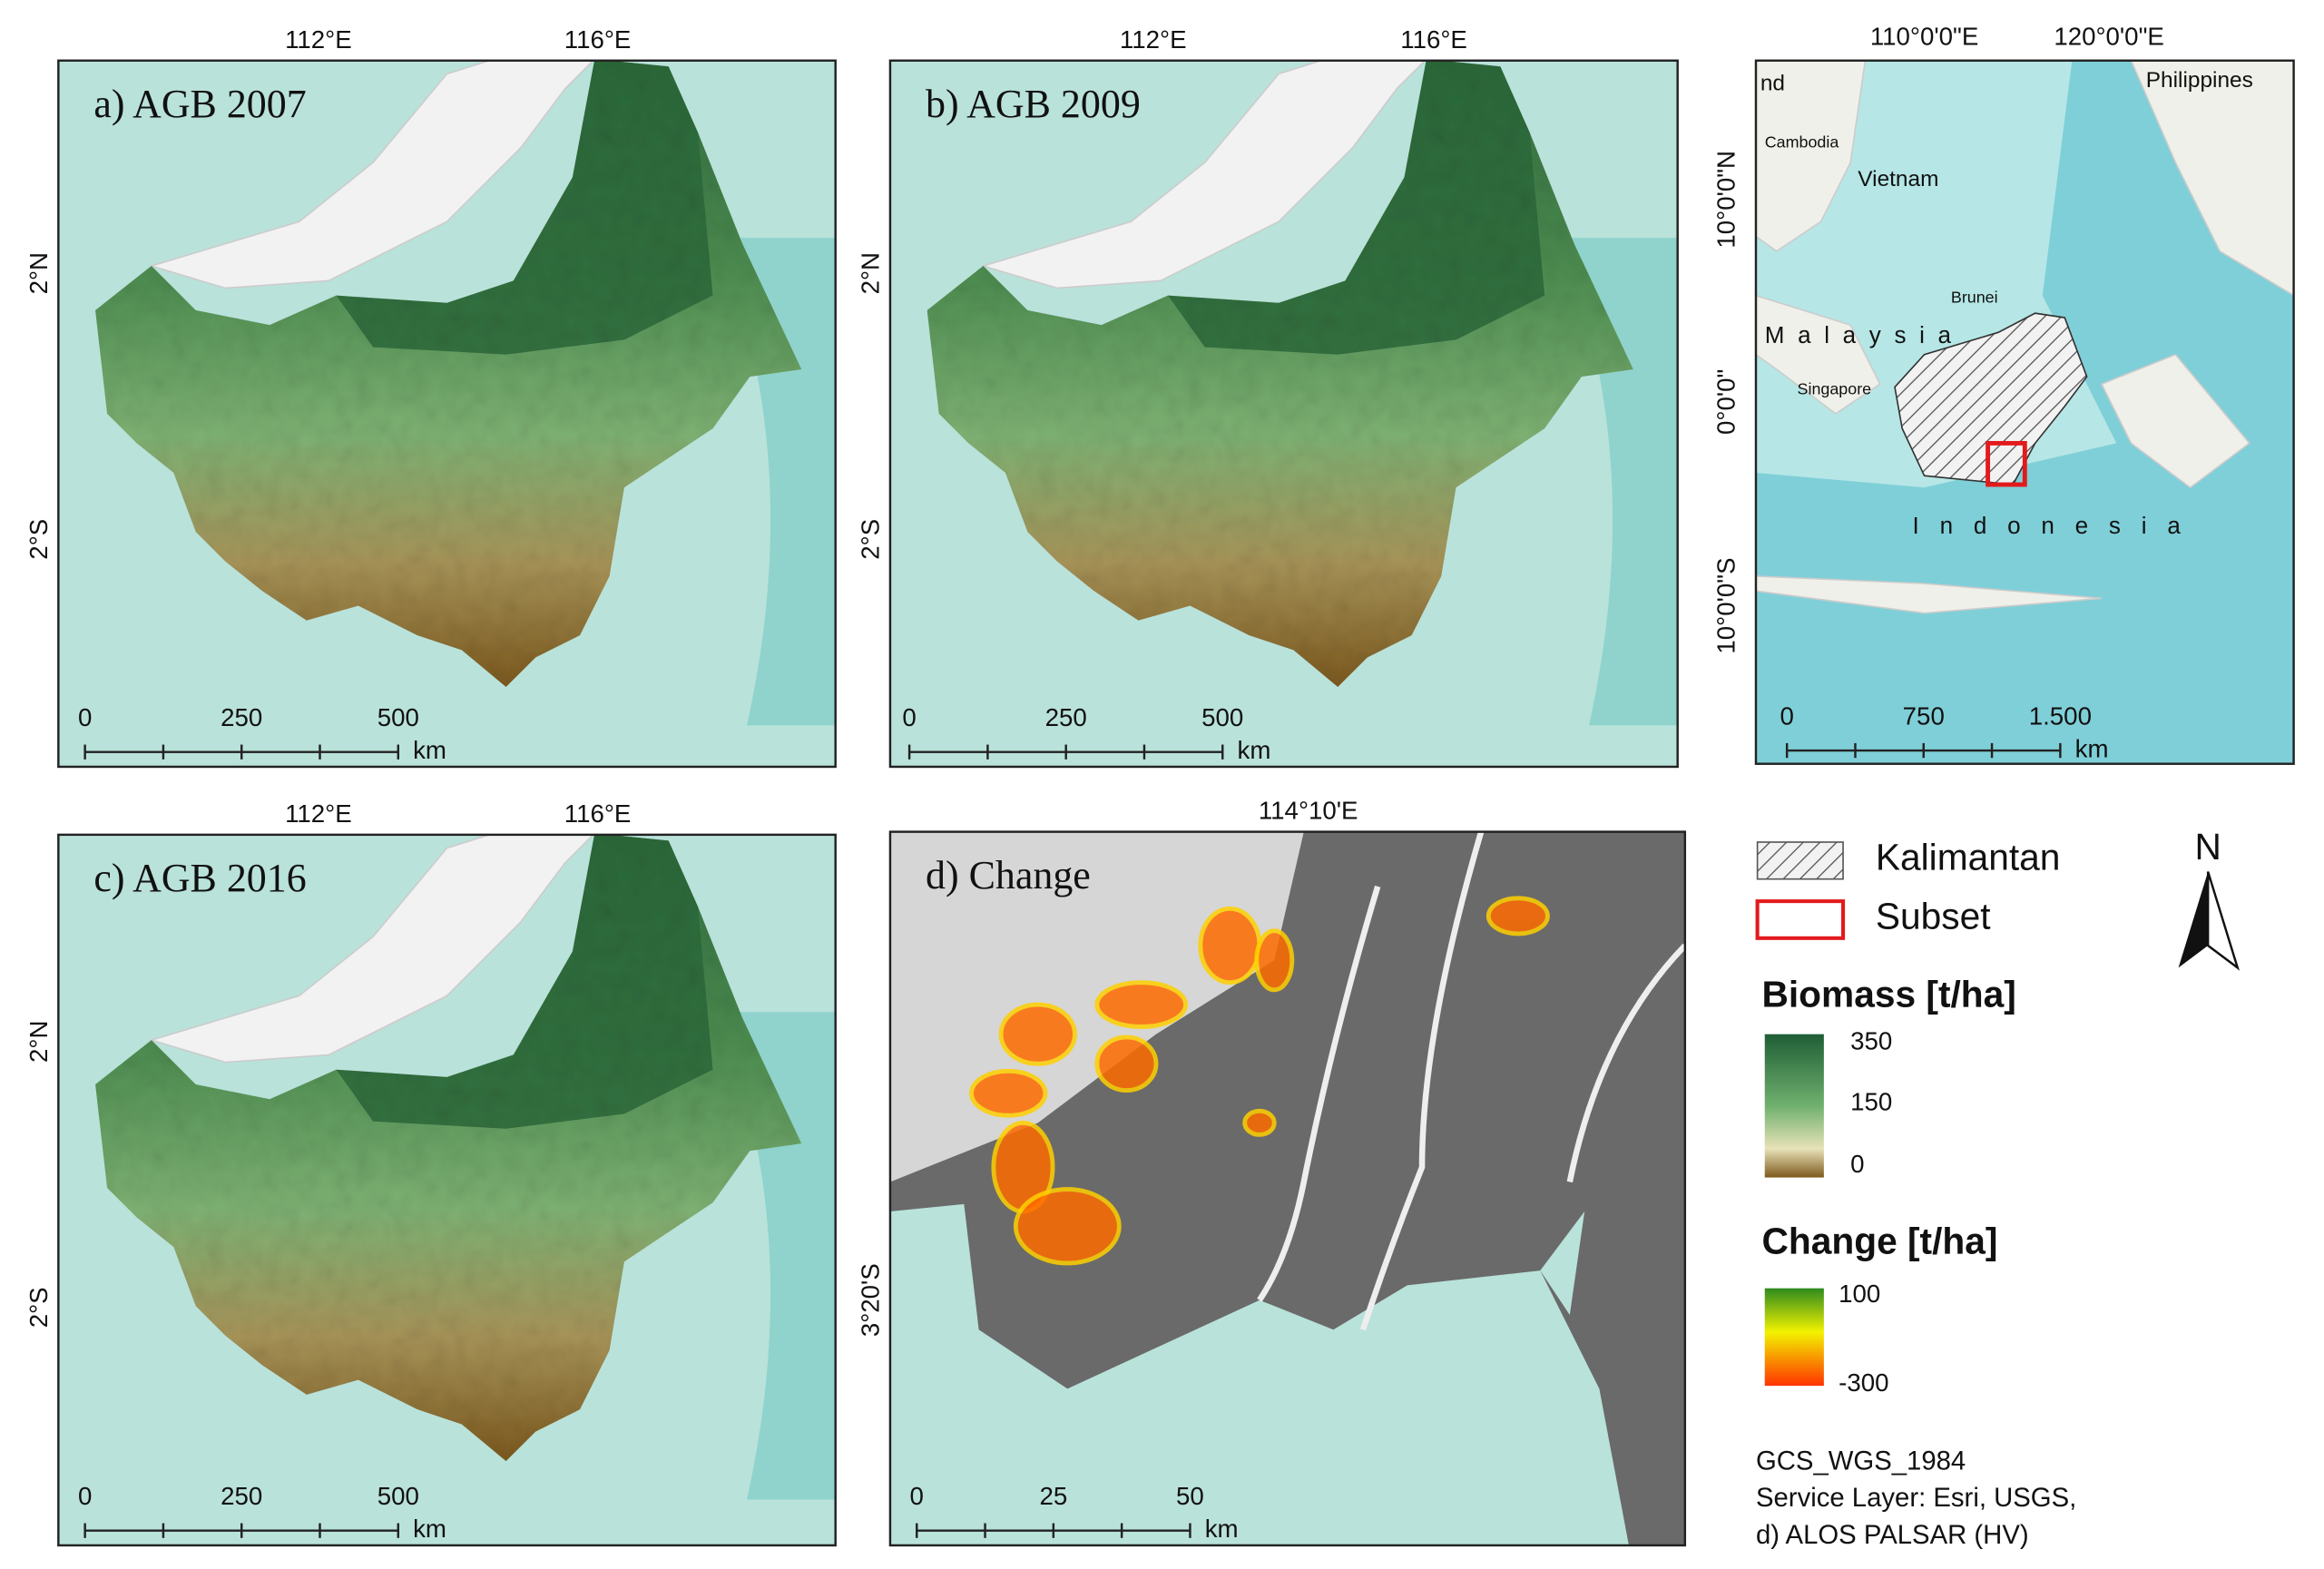 The image size is (2324, 1569). I want to click on scale-label: 50, so click(1190, 1496).